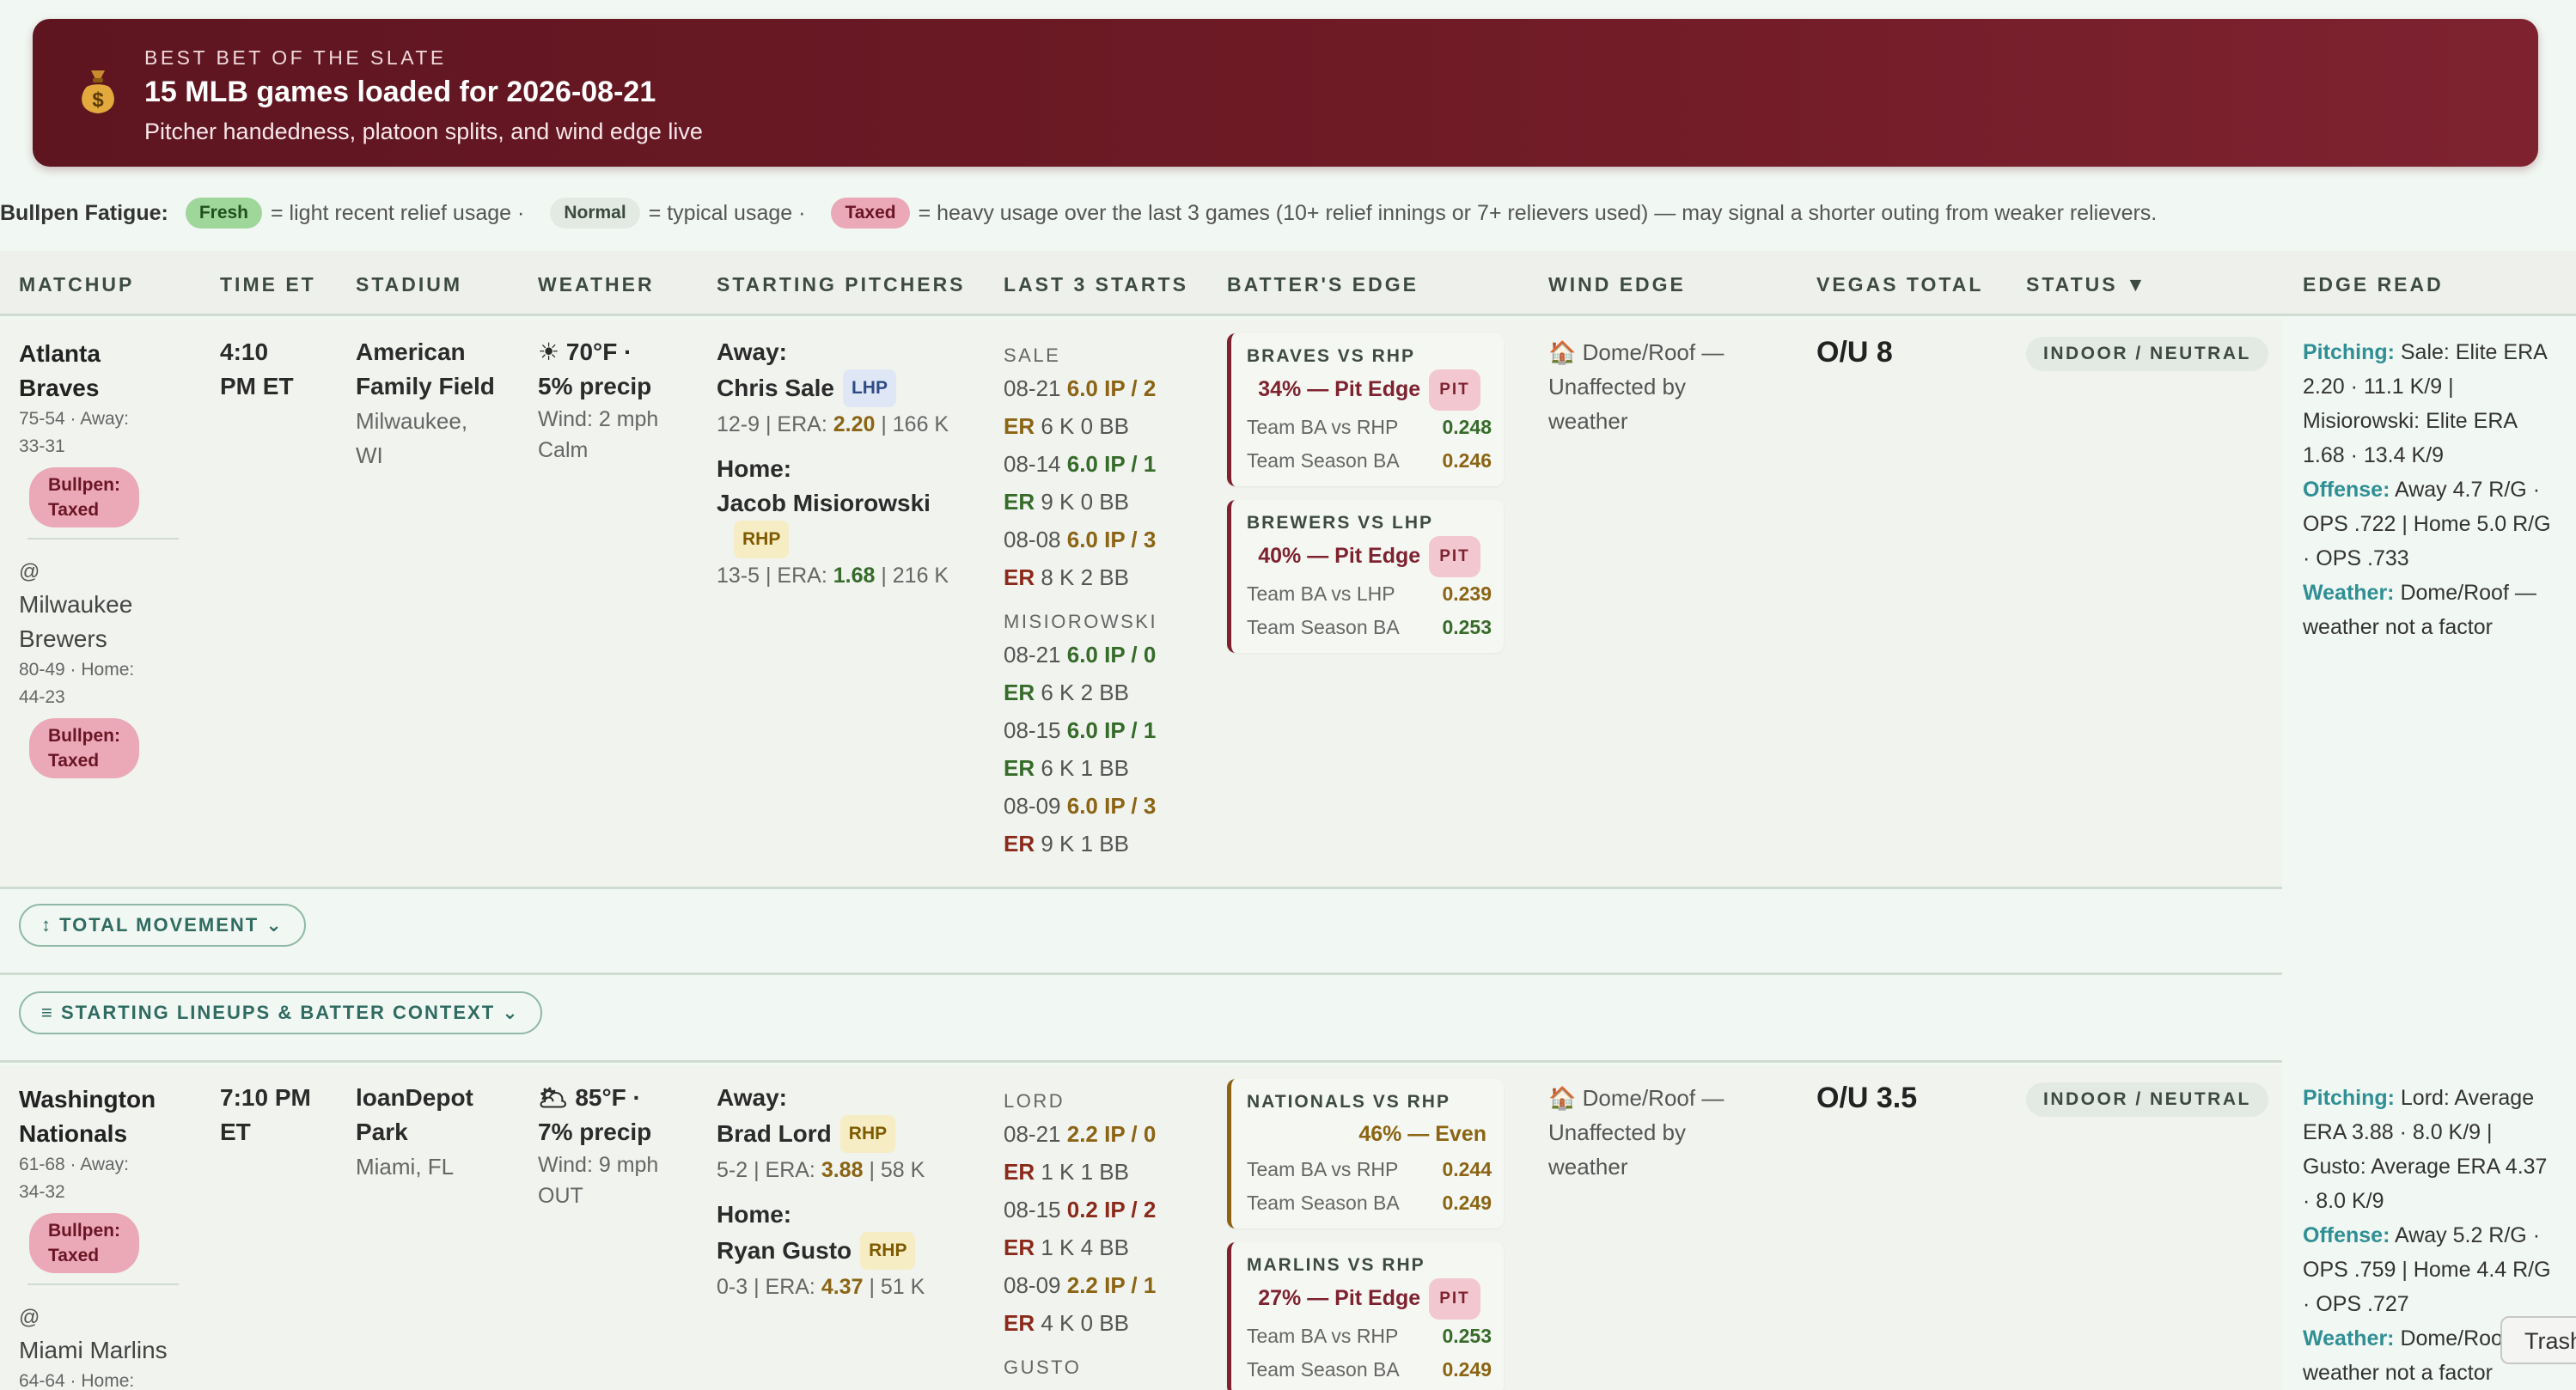  What do you see at coordinates (84, 748) in the screenshot?
I see `home-bullpen-badge: Bullpen: Taxed` at bounding box center [84, 748].